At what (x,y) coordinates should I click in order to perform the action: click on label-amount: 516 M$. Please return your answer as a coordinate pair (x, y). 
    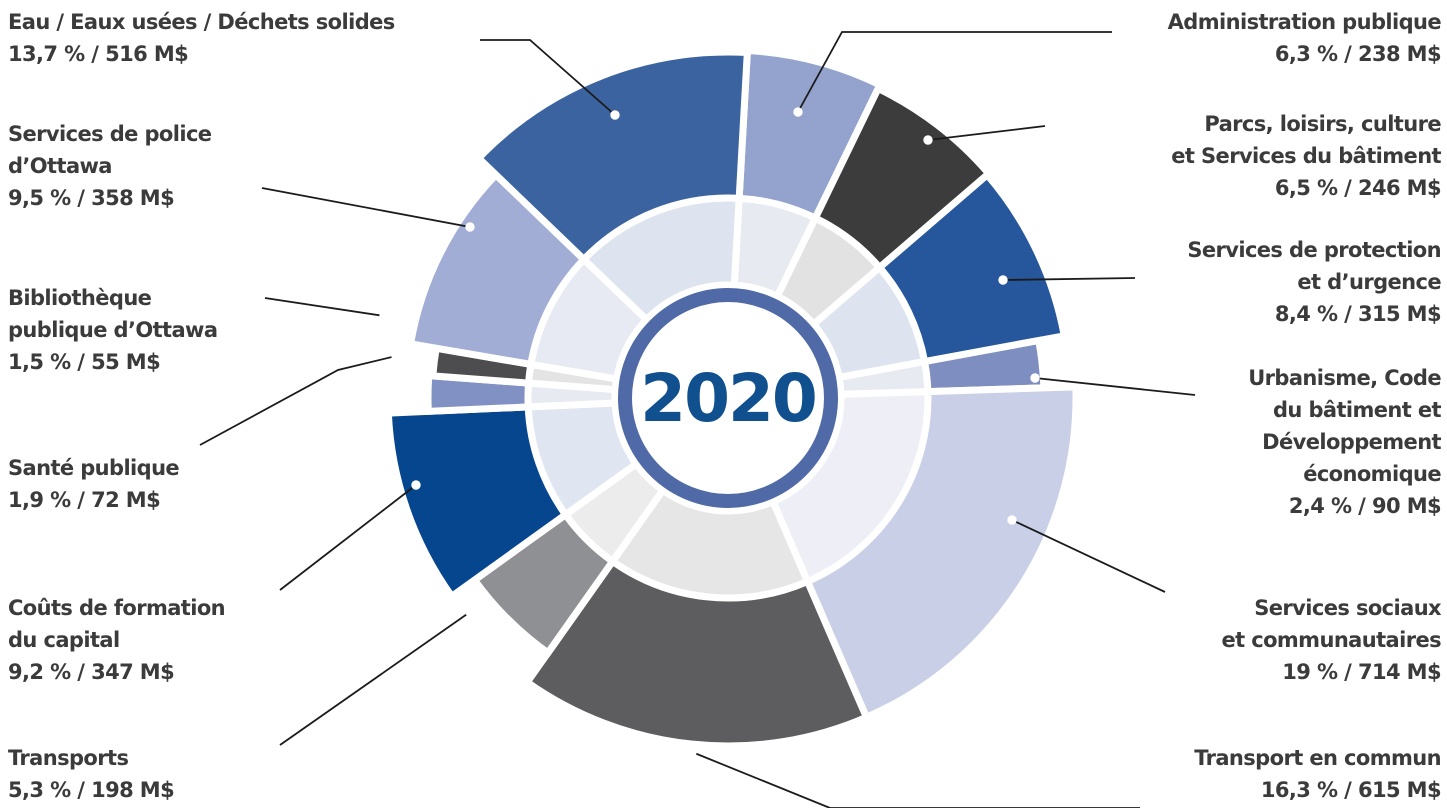
    Looking at the image, I should click on (147, 54).